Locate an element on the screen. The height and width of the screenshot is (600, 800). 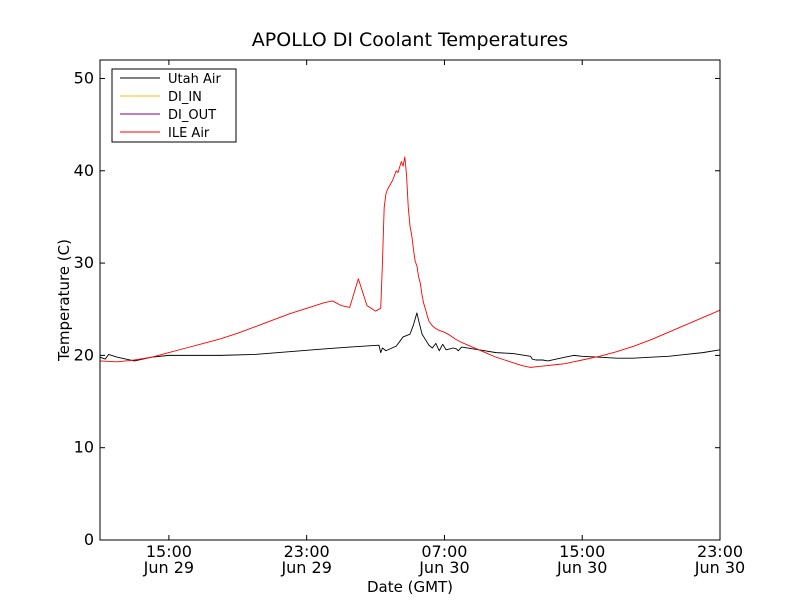
legend: Utah Air DI_IN DI_OUT ILE Air is located at coordinates (174, 105).